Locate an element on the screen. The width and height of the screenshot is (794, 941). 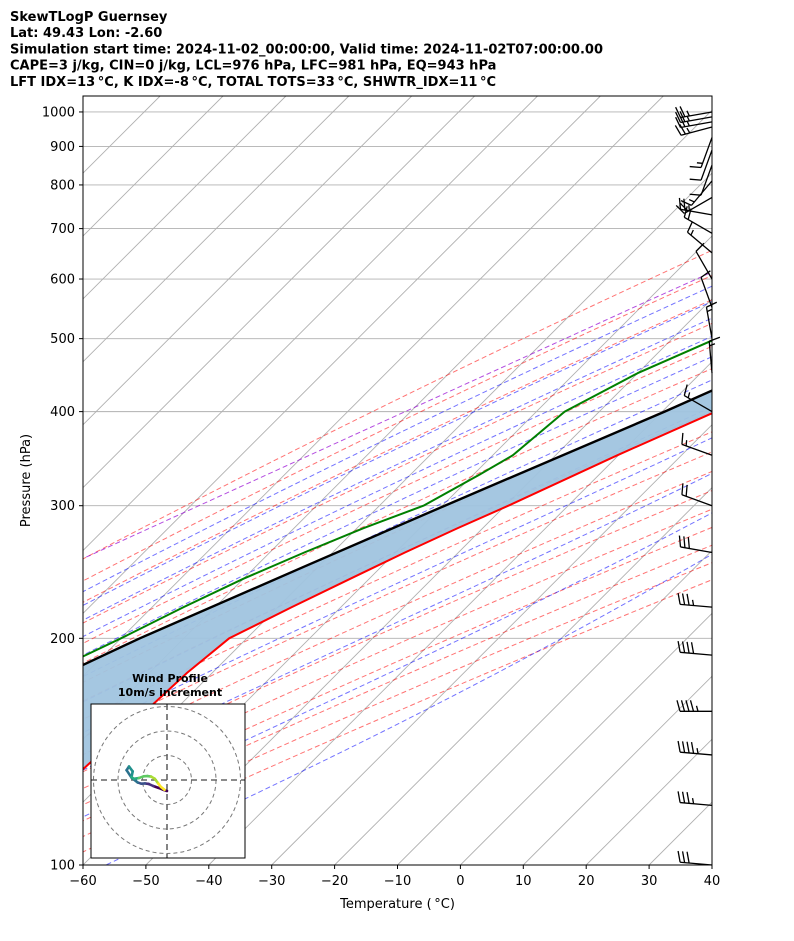
x-axis-label: Temperature ( °C) is located at coordinates (397, 904).